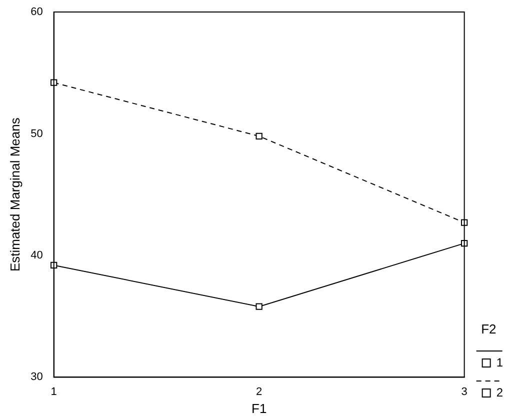 Image resolution: width=519 pixels, height=419 pixels. I want to click on y-tick-label: 50, so click(36, 134).